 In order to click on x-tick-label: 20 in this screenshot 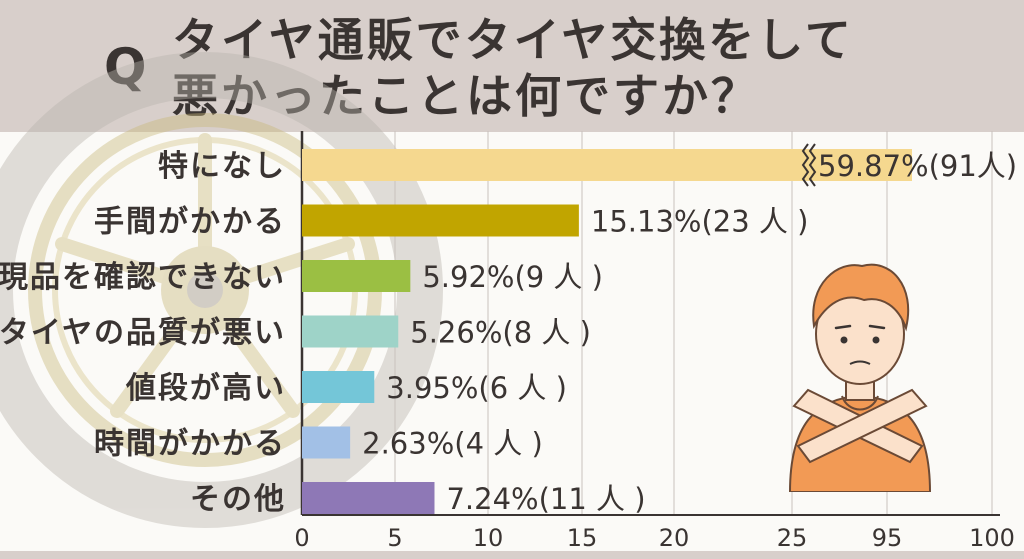, I will do `click(674, 538)`.